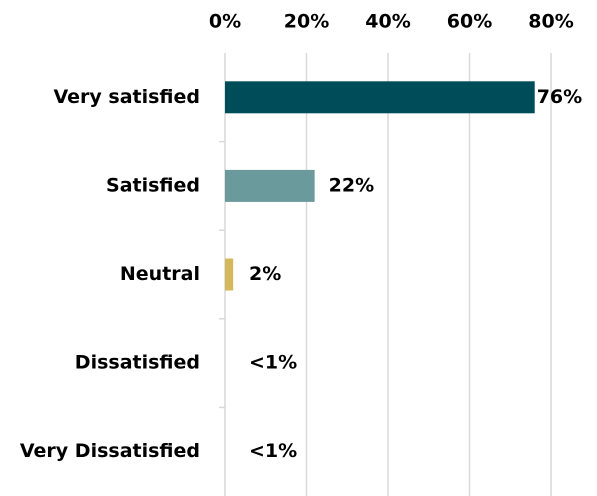 The width and height of the screenshot is (597, 496). Describe the element at coordinates (351, 185) in the screenshot. I see `value-label: 22%` at that location.